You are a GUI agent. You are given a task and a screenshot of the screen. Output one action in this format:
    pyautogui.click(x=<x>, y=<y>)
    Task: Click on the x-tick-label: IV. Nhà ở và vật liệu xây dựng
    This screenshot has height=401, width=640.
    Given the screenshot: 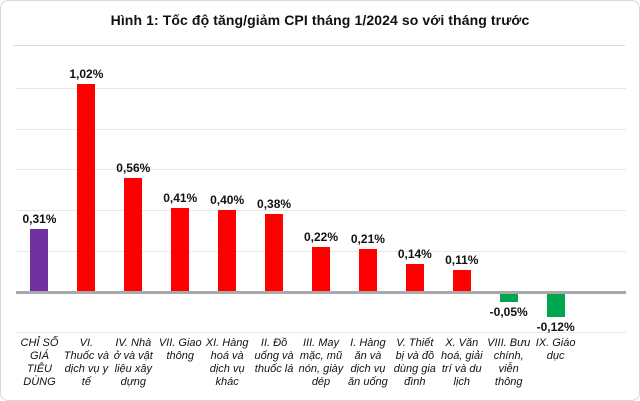 What is the action you would take?
    pyautogui.click(x=133, y=362)
    